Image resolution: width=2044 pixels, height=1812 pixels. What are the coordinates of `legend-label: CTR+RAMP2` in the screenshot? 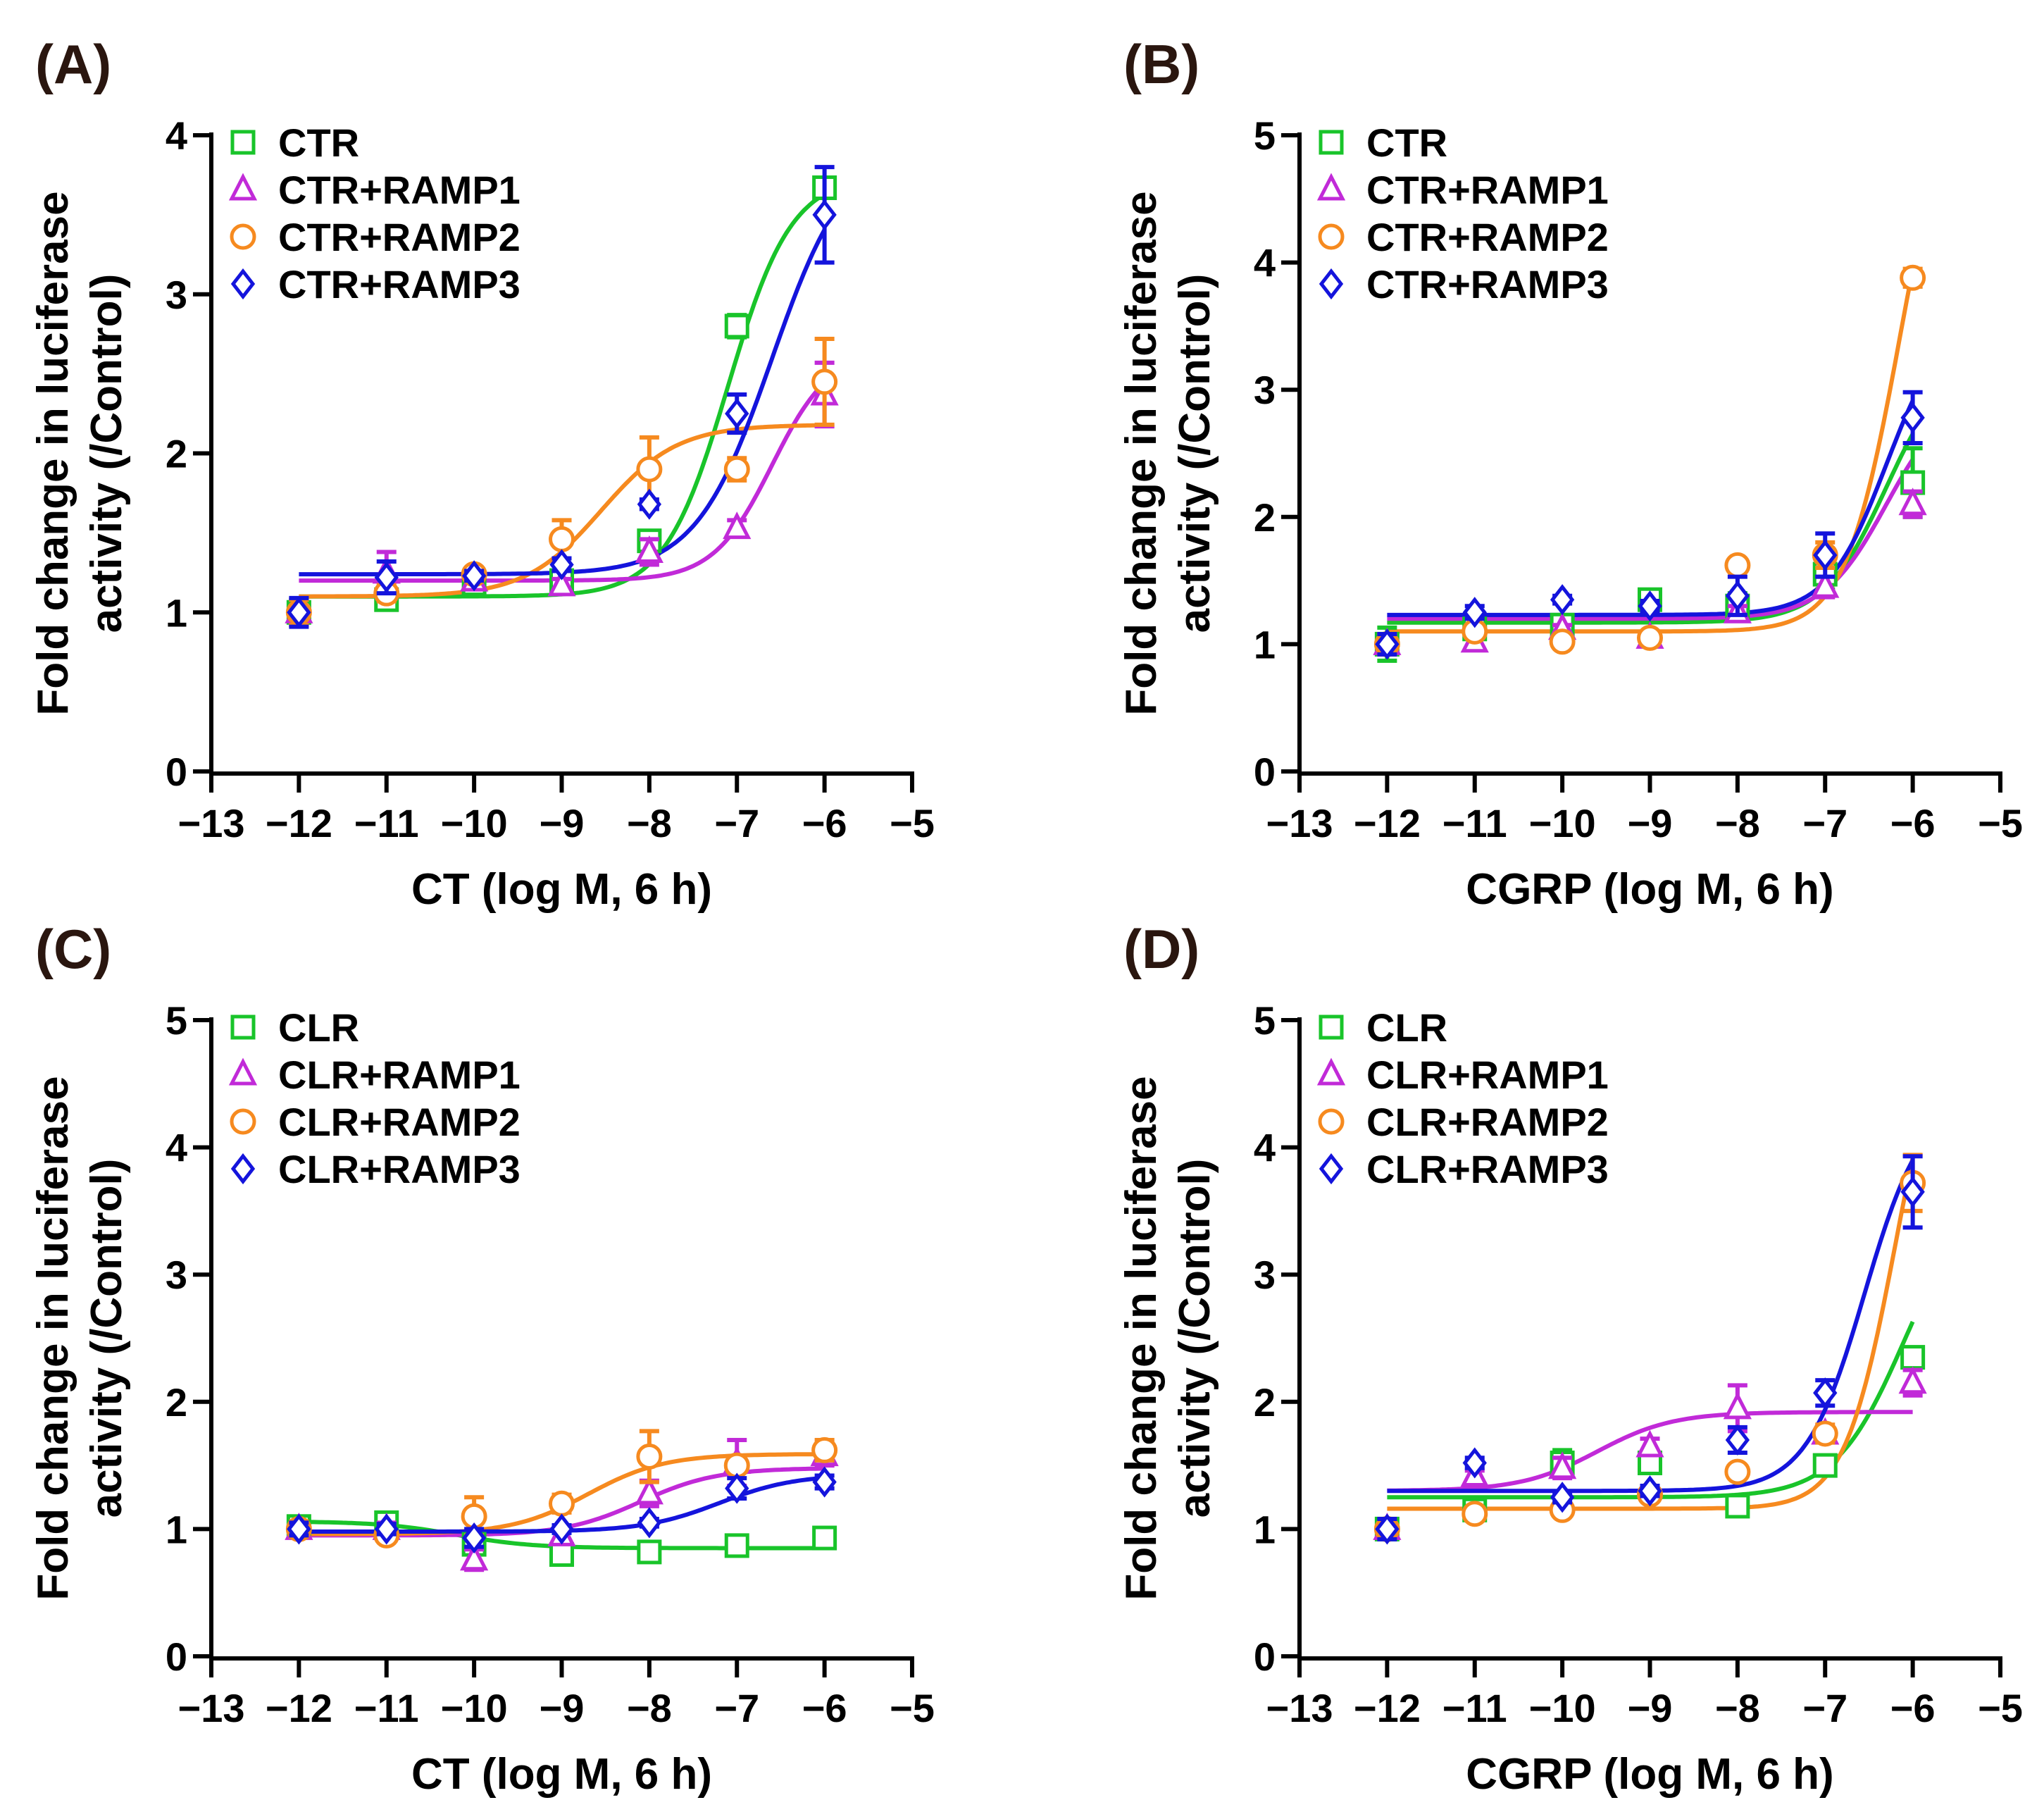 It's located at (1487, 237).